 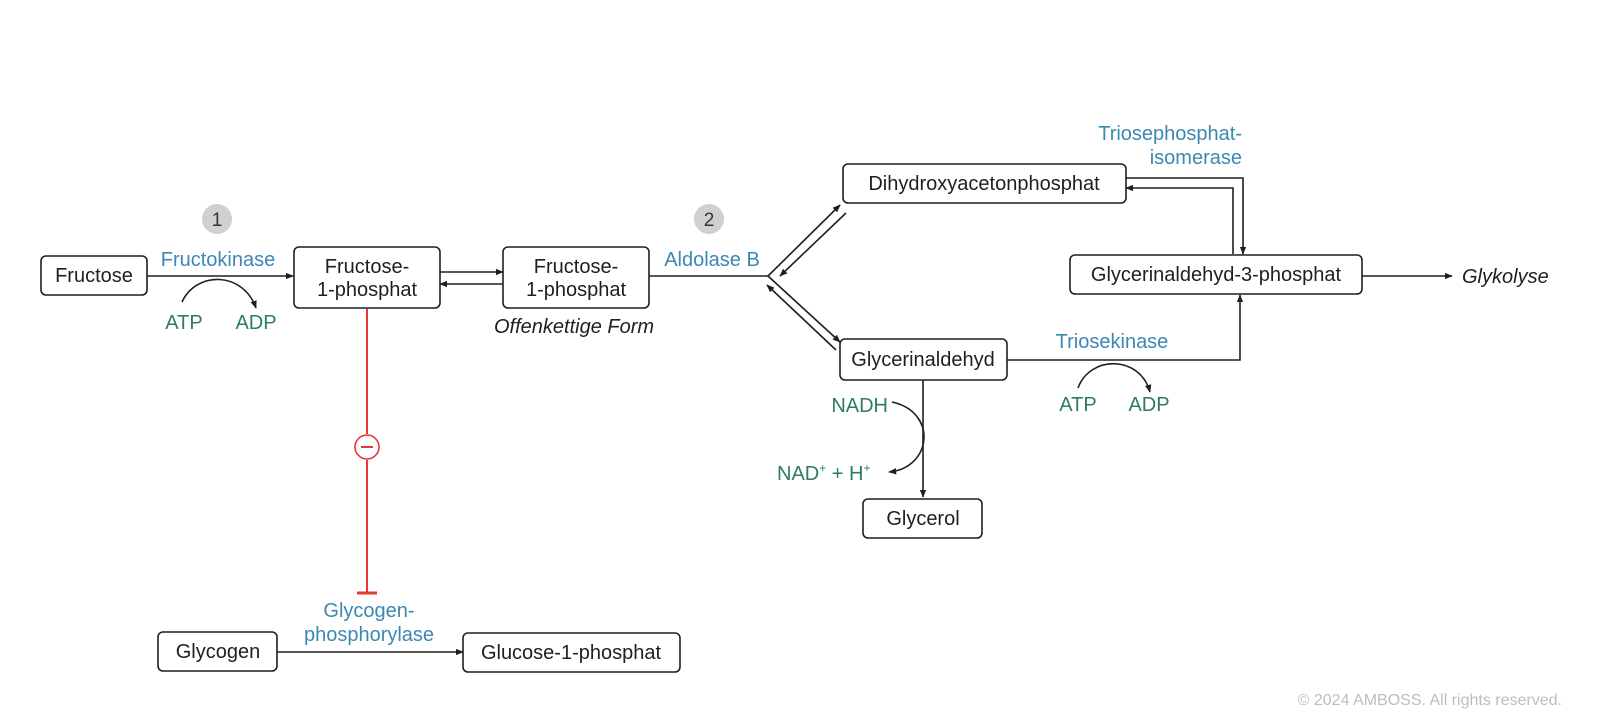 I want to click on node-f1p-line1: Fructose-, so click(x=367, y=267).